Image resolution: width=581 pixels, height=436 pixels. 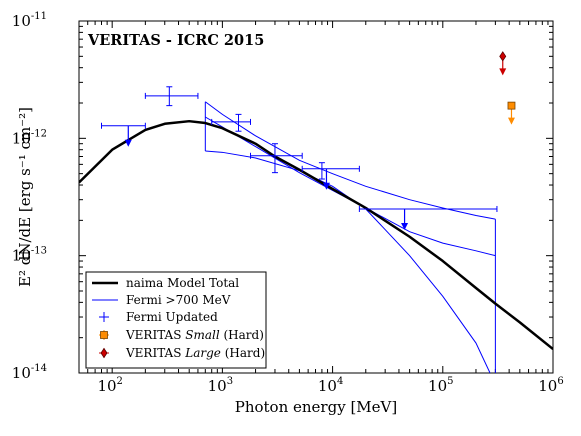 What do you see at coordinates (104, 353) in the screenshot?
I see `legend-diamond-marker` at bounding box center [104, 353].